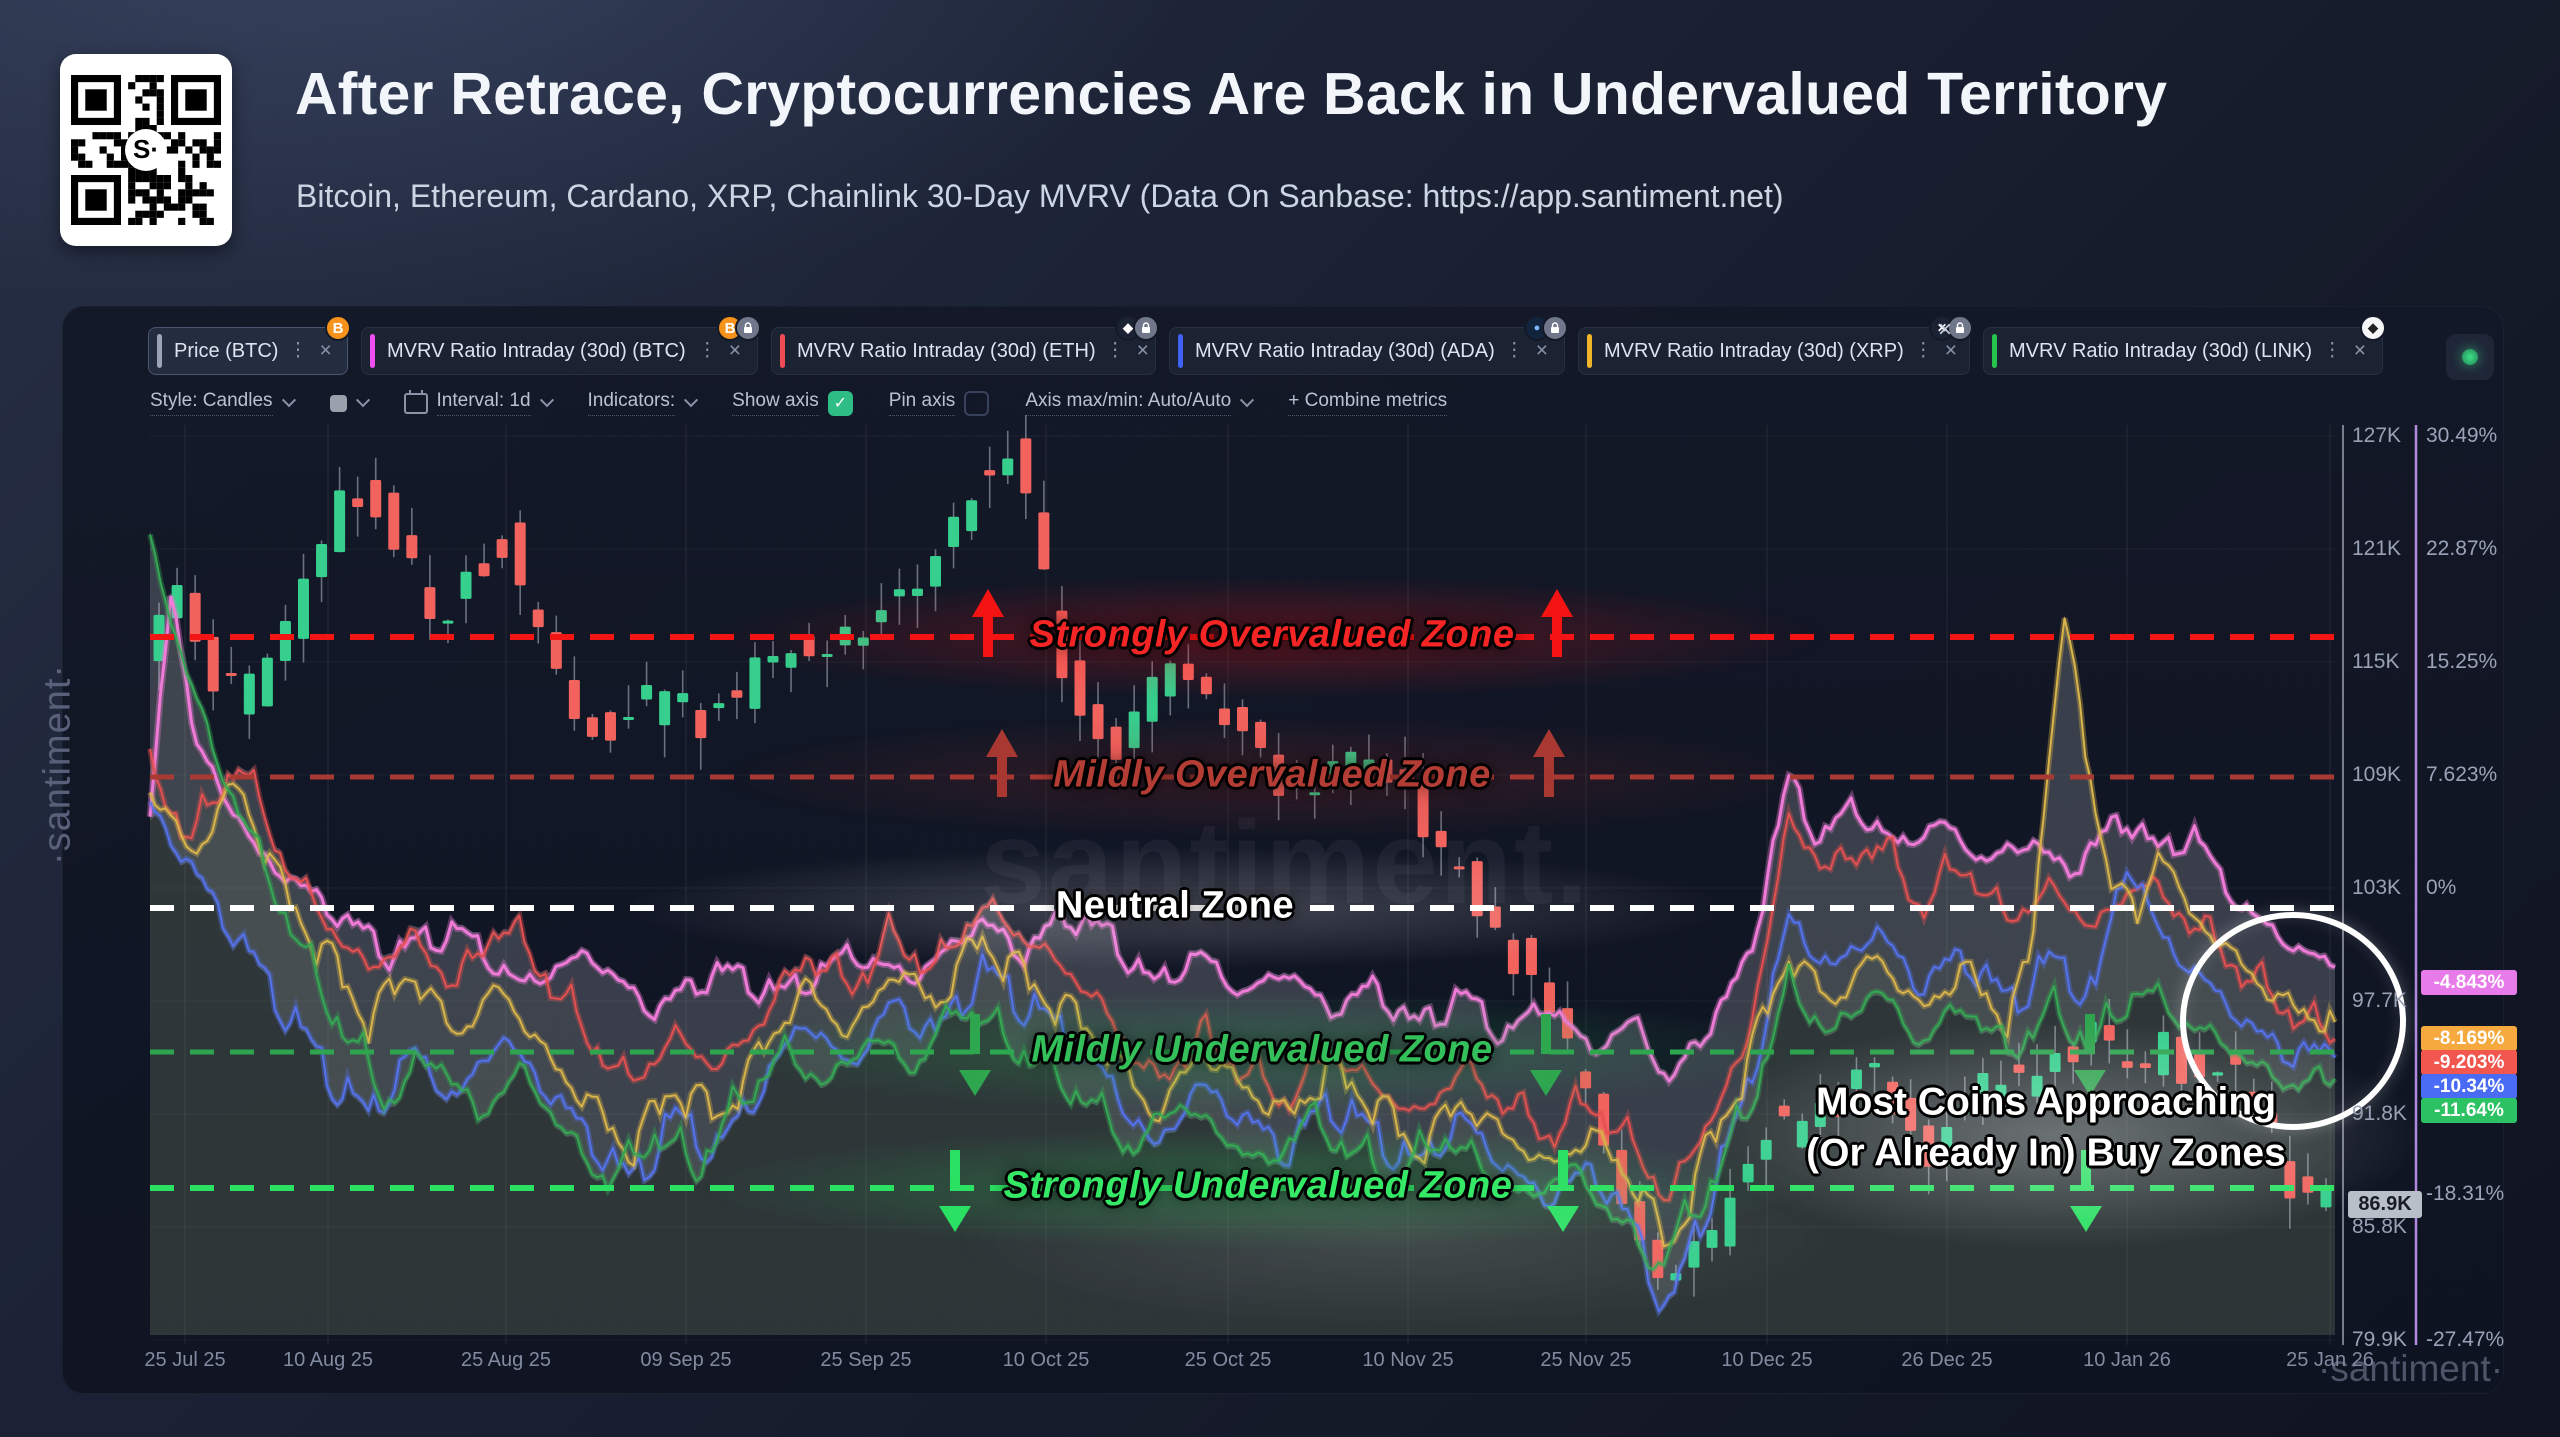 The height and width of the screenshot is (1437, 2560). What do you see at coordinates (506, 1360) in the screenshot?
I see `x-axis-date-label: 25 Aug 25` at bounding box center [506, 1360].